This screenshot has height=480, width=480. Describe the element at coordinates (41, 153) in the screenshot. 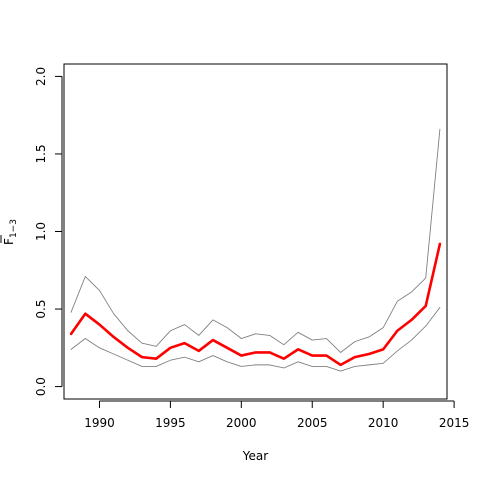

I see `y-tick-label: 1.5` at that location.